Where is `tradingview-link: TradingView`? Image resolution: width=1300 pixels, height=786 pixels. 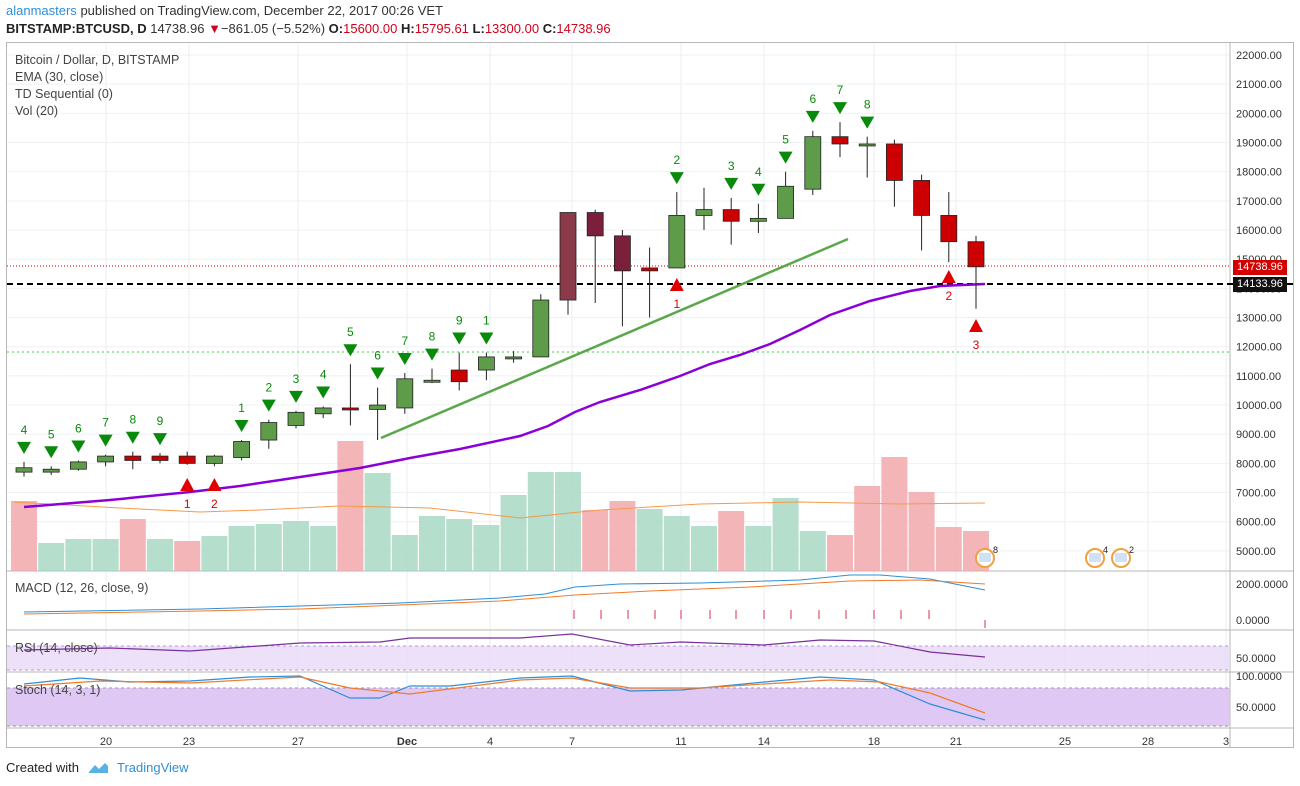 tradingview-link: TradingView is located at coordinates (152, 767).